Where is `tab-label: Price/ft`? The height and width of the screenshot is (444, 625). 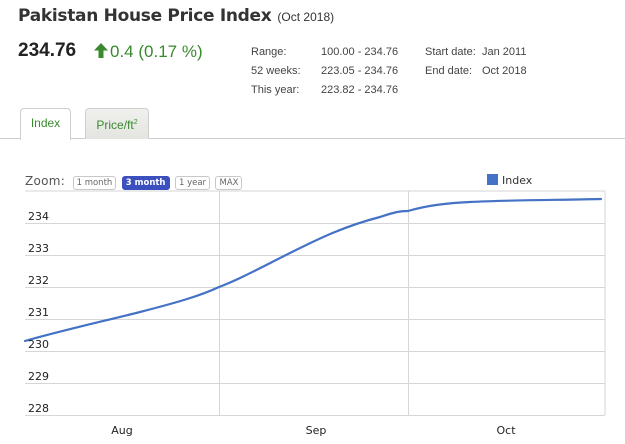 tab-label: Price/ft is located at coordinates (115, 125).